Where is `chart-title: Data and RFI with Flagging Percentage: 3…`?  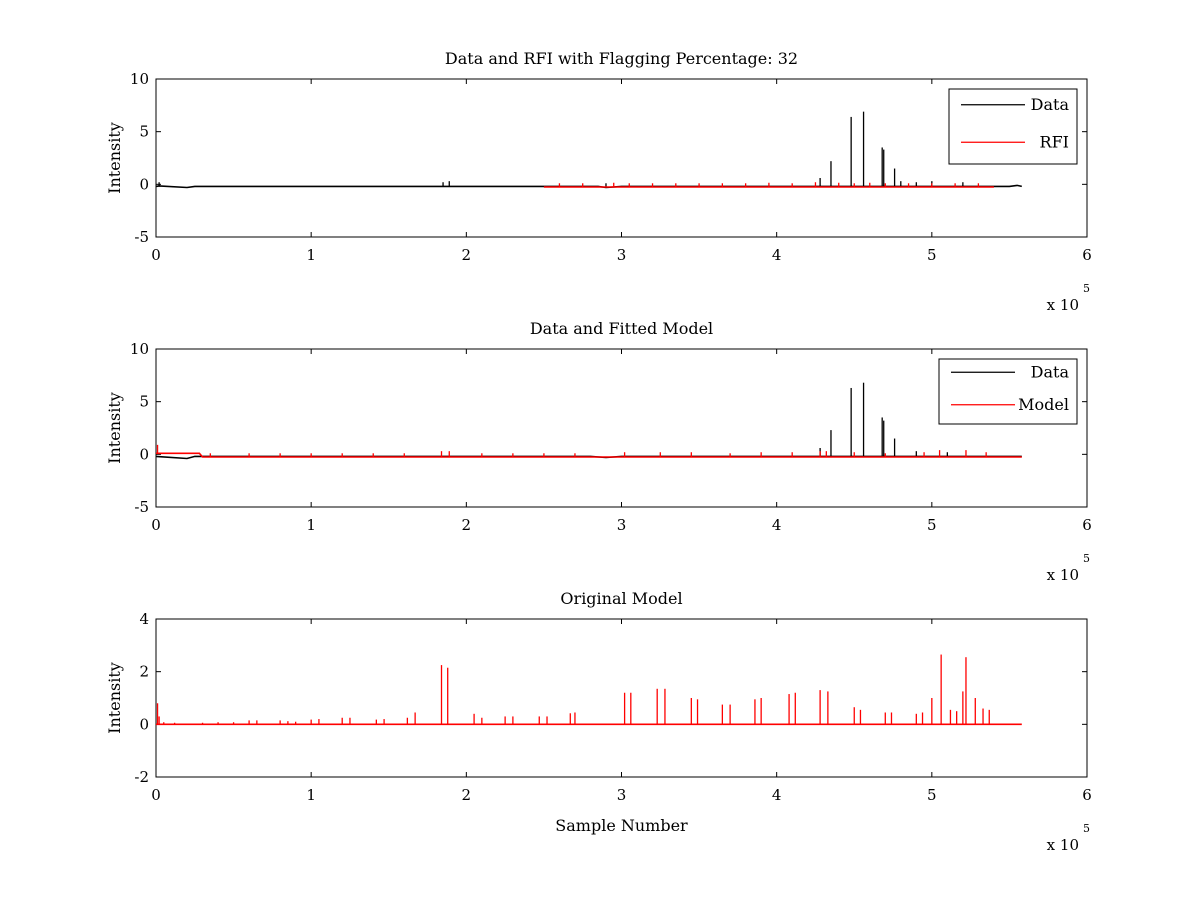
chart-title: Data and RFI with Flagging Percentage: 3… is located at coordinates (621, 58).